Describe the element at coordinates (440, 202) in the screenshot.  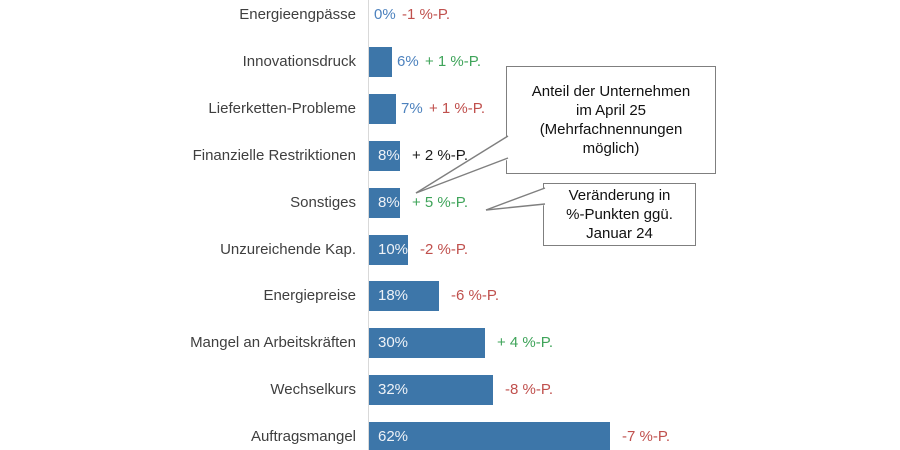
I see `change-label: + 5 %-P.` at that location.